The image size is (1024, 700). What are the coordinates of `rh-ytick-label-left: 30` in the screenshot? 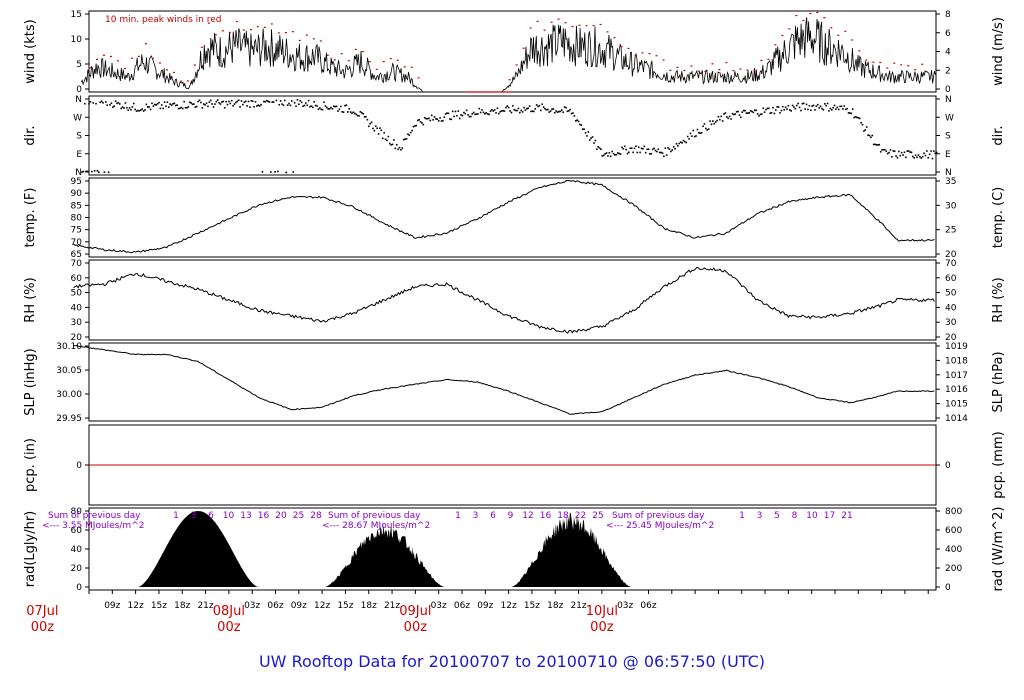 It's located at (77, 323).